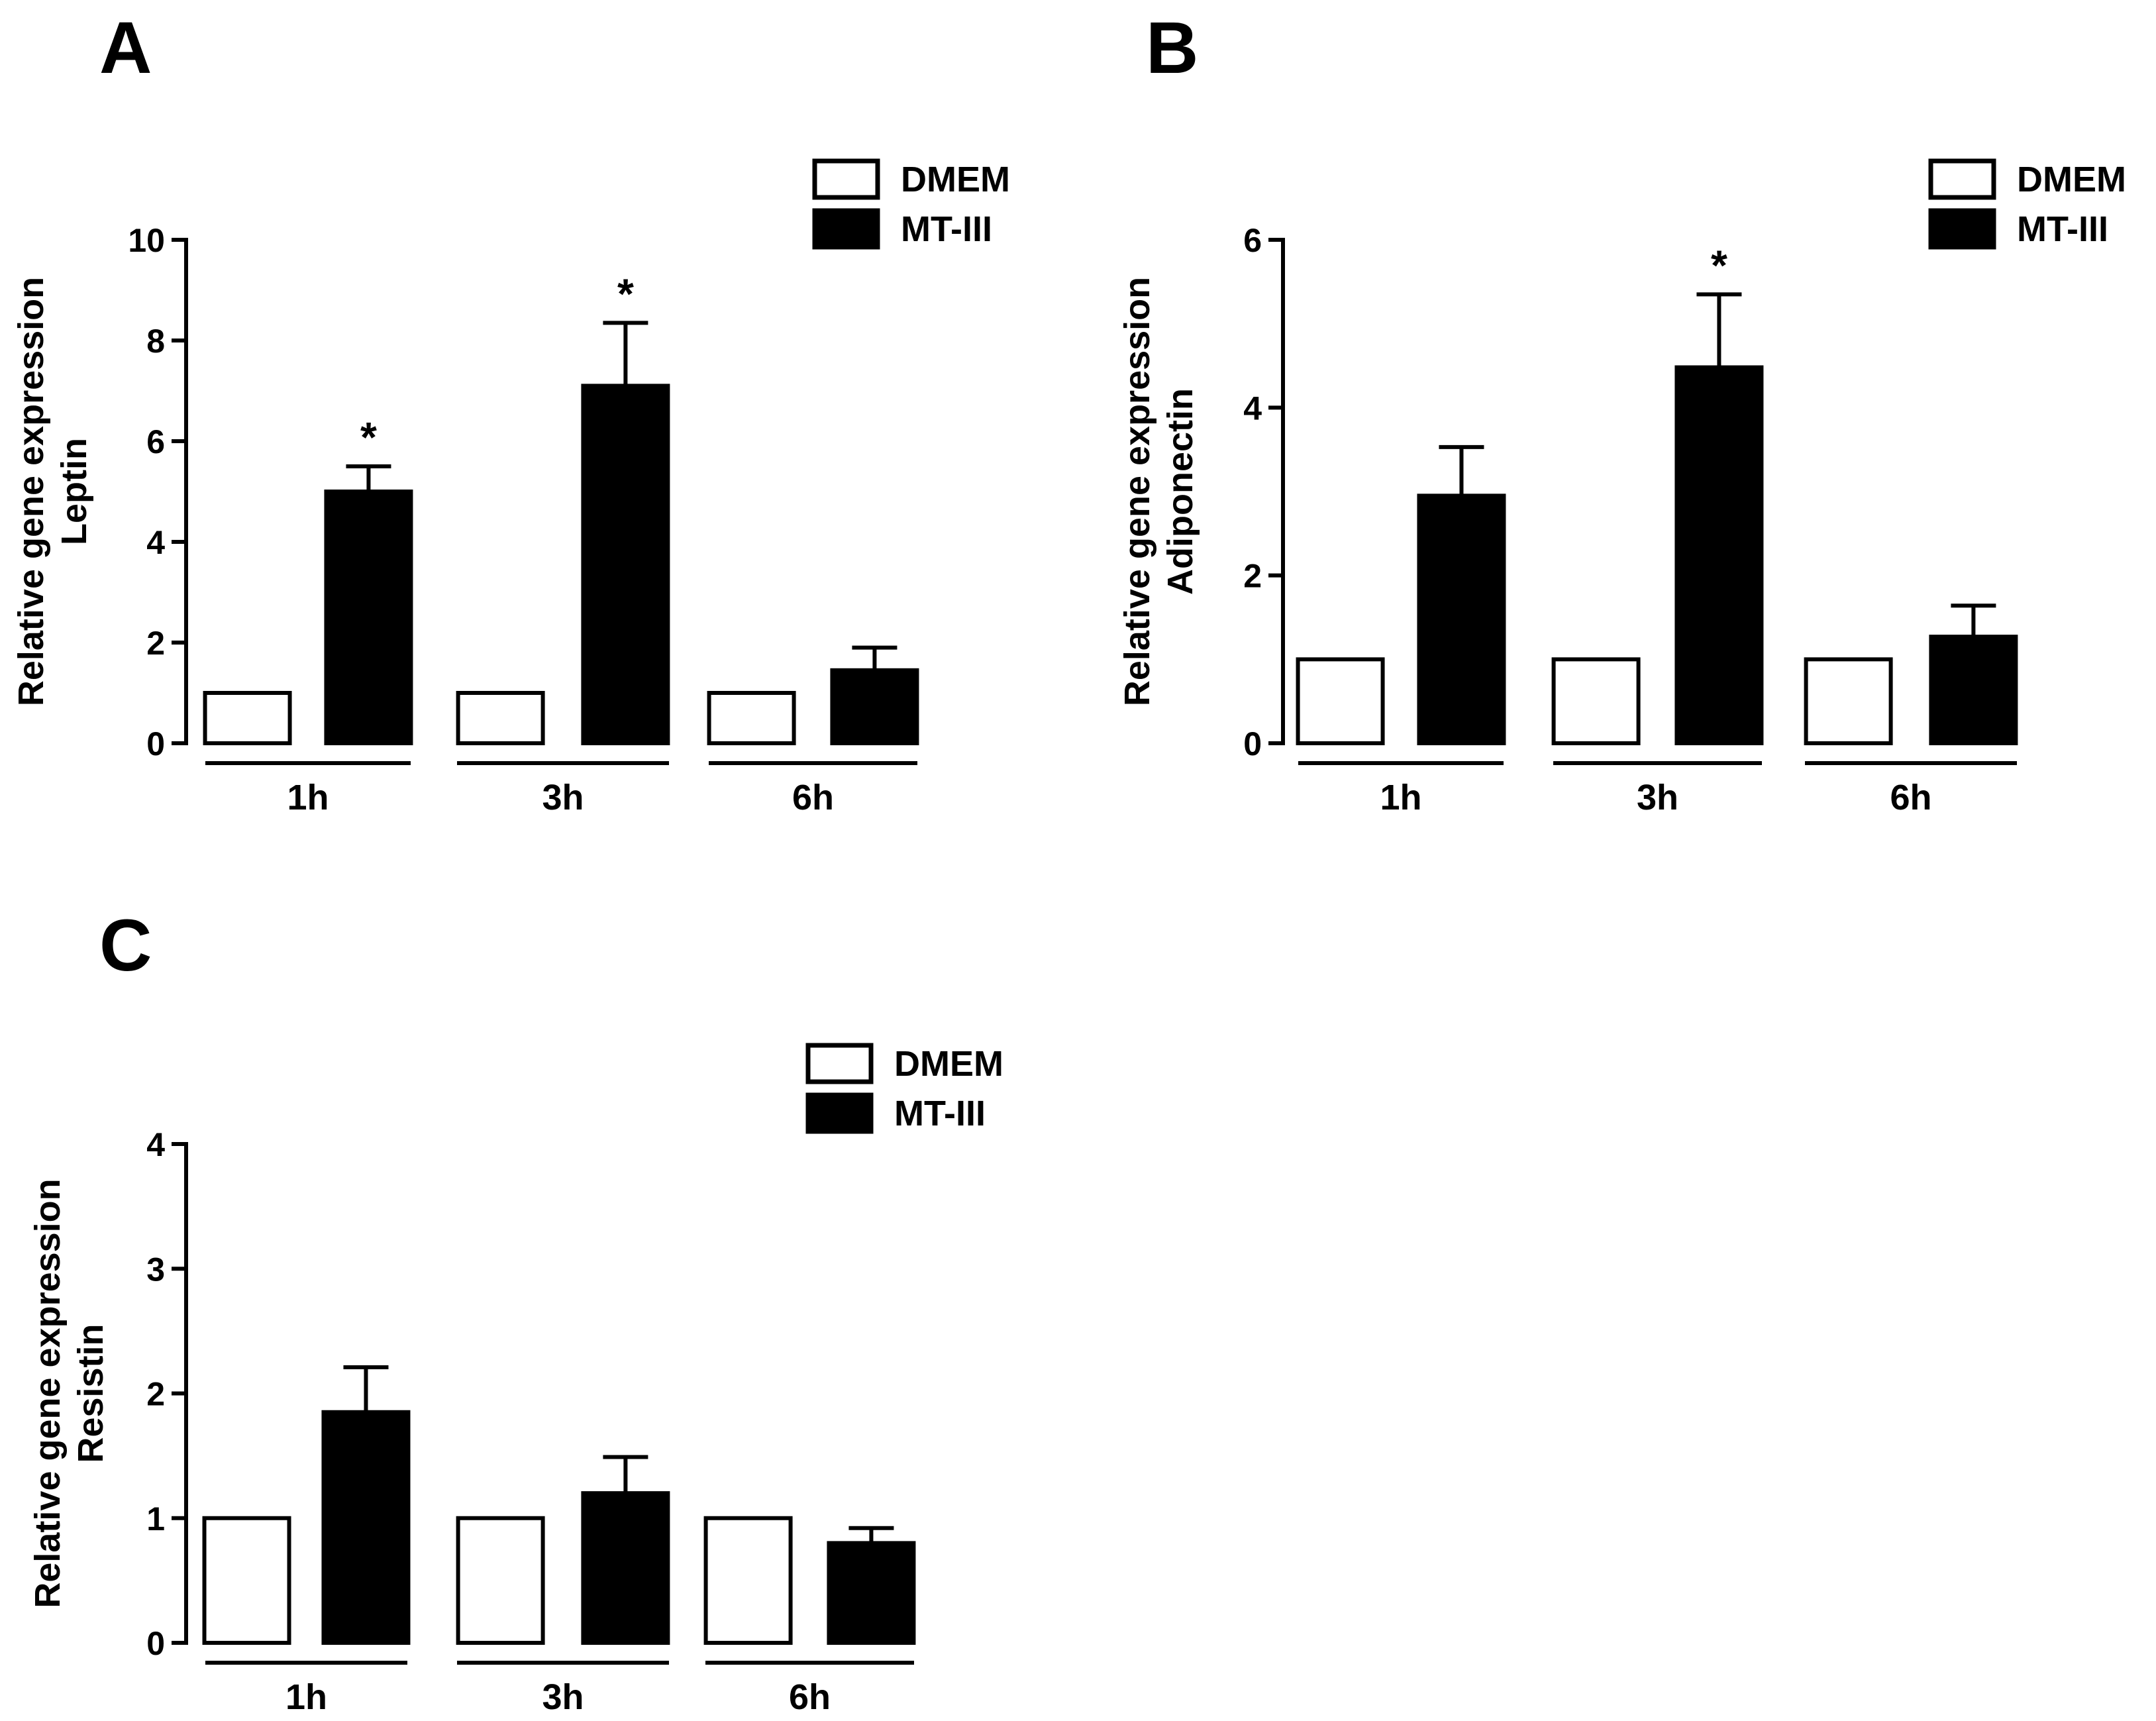  I want to click on panel-letter: B, so click(1172, 48).